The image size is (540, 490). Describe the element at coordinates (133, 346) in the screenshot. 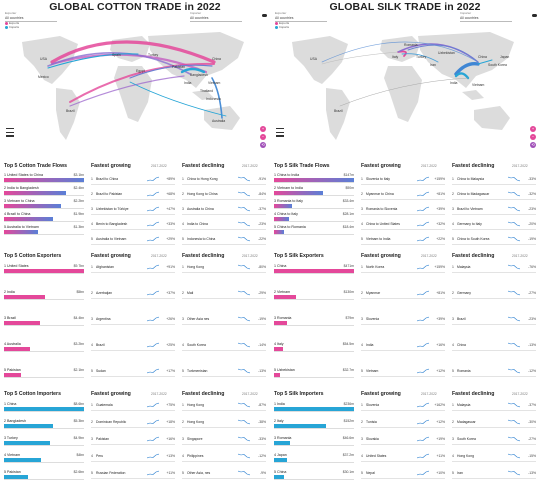

I see `growth-row: 4 Brazil +25%` at that location.